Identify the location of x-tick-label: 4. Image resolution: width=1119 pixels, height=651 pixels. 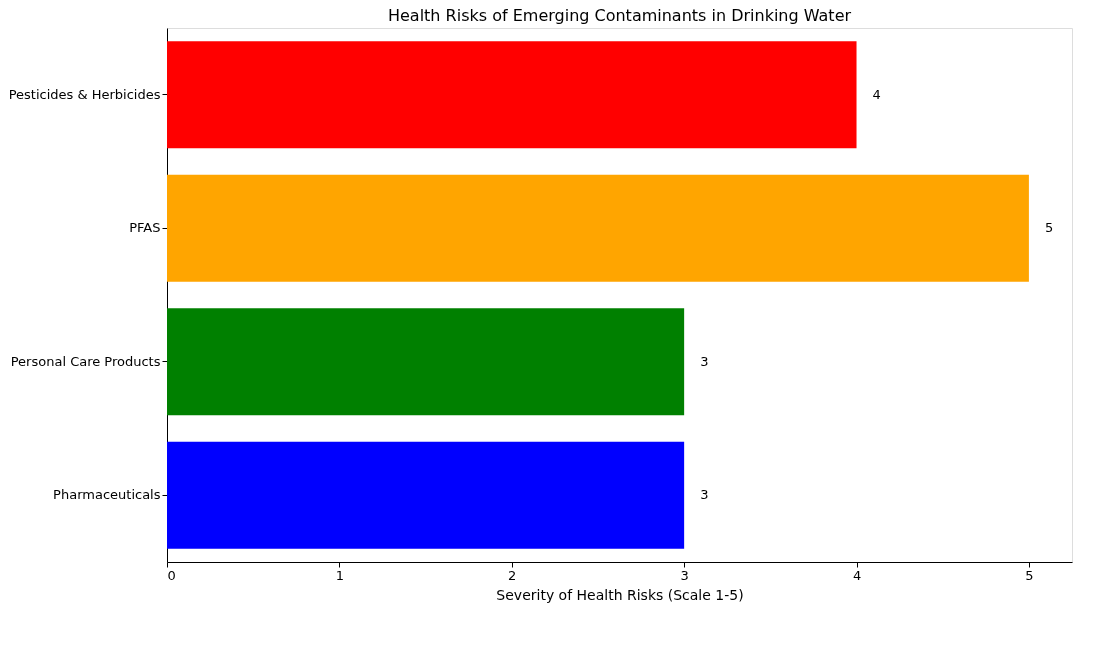
(857, 575).